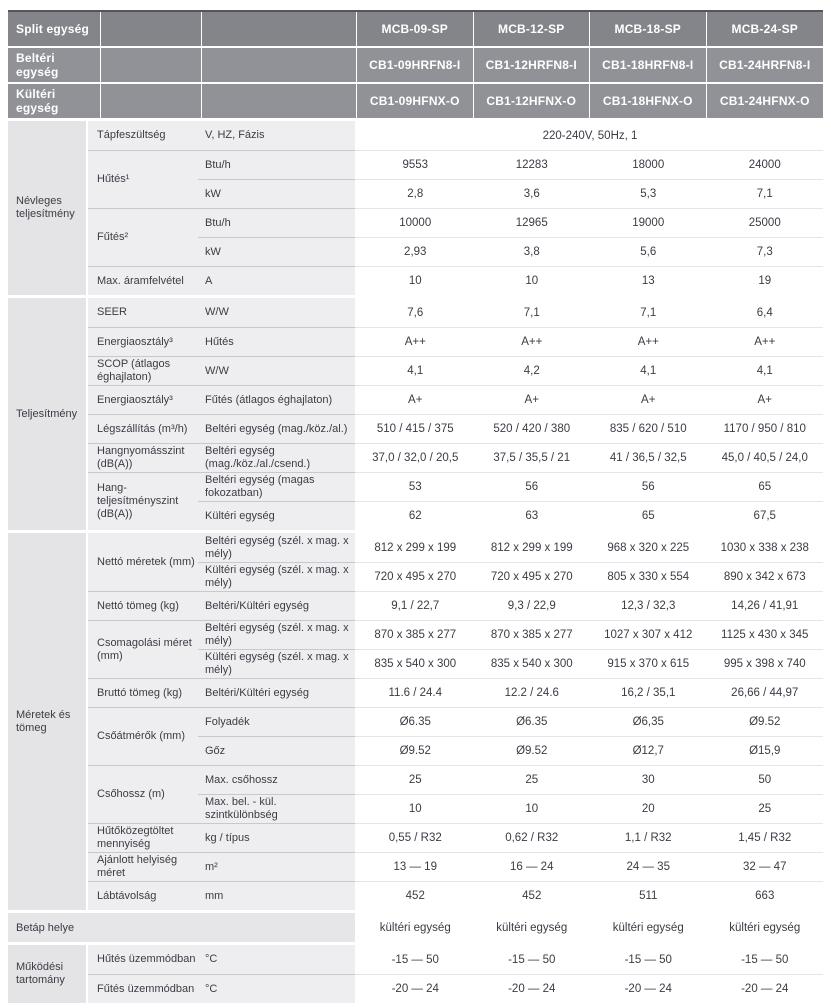 This screenshot has height=1008, width=831. I want to click on model-name: CB1-12HRFN8-I, so click(532, 65).